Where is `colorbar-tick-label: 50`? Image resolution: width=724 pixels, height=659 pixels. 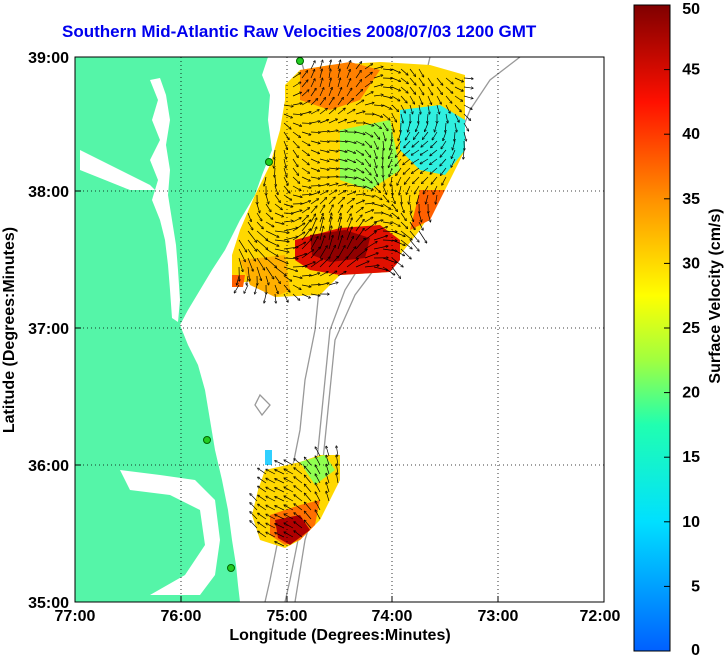
colorbar-tick-label: 50 is located at coordinates (691, 9).